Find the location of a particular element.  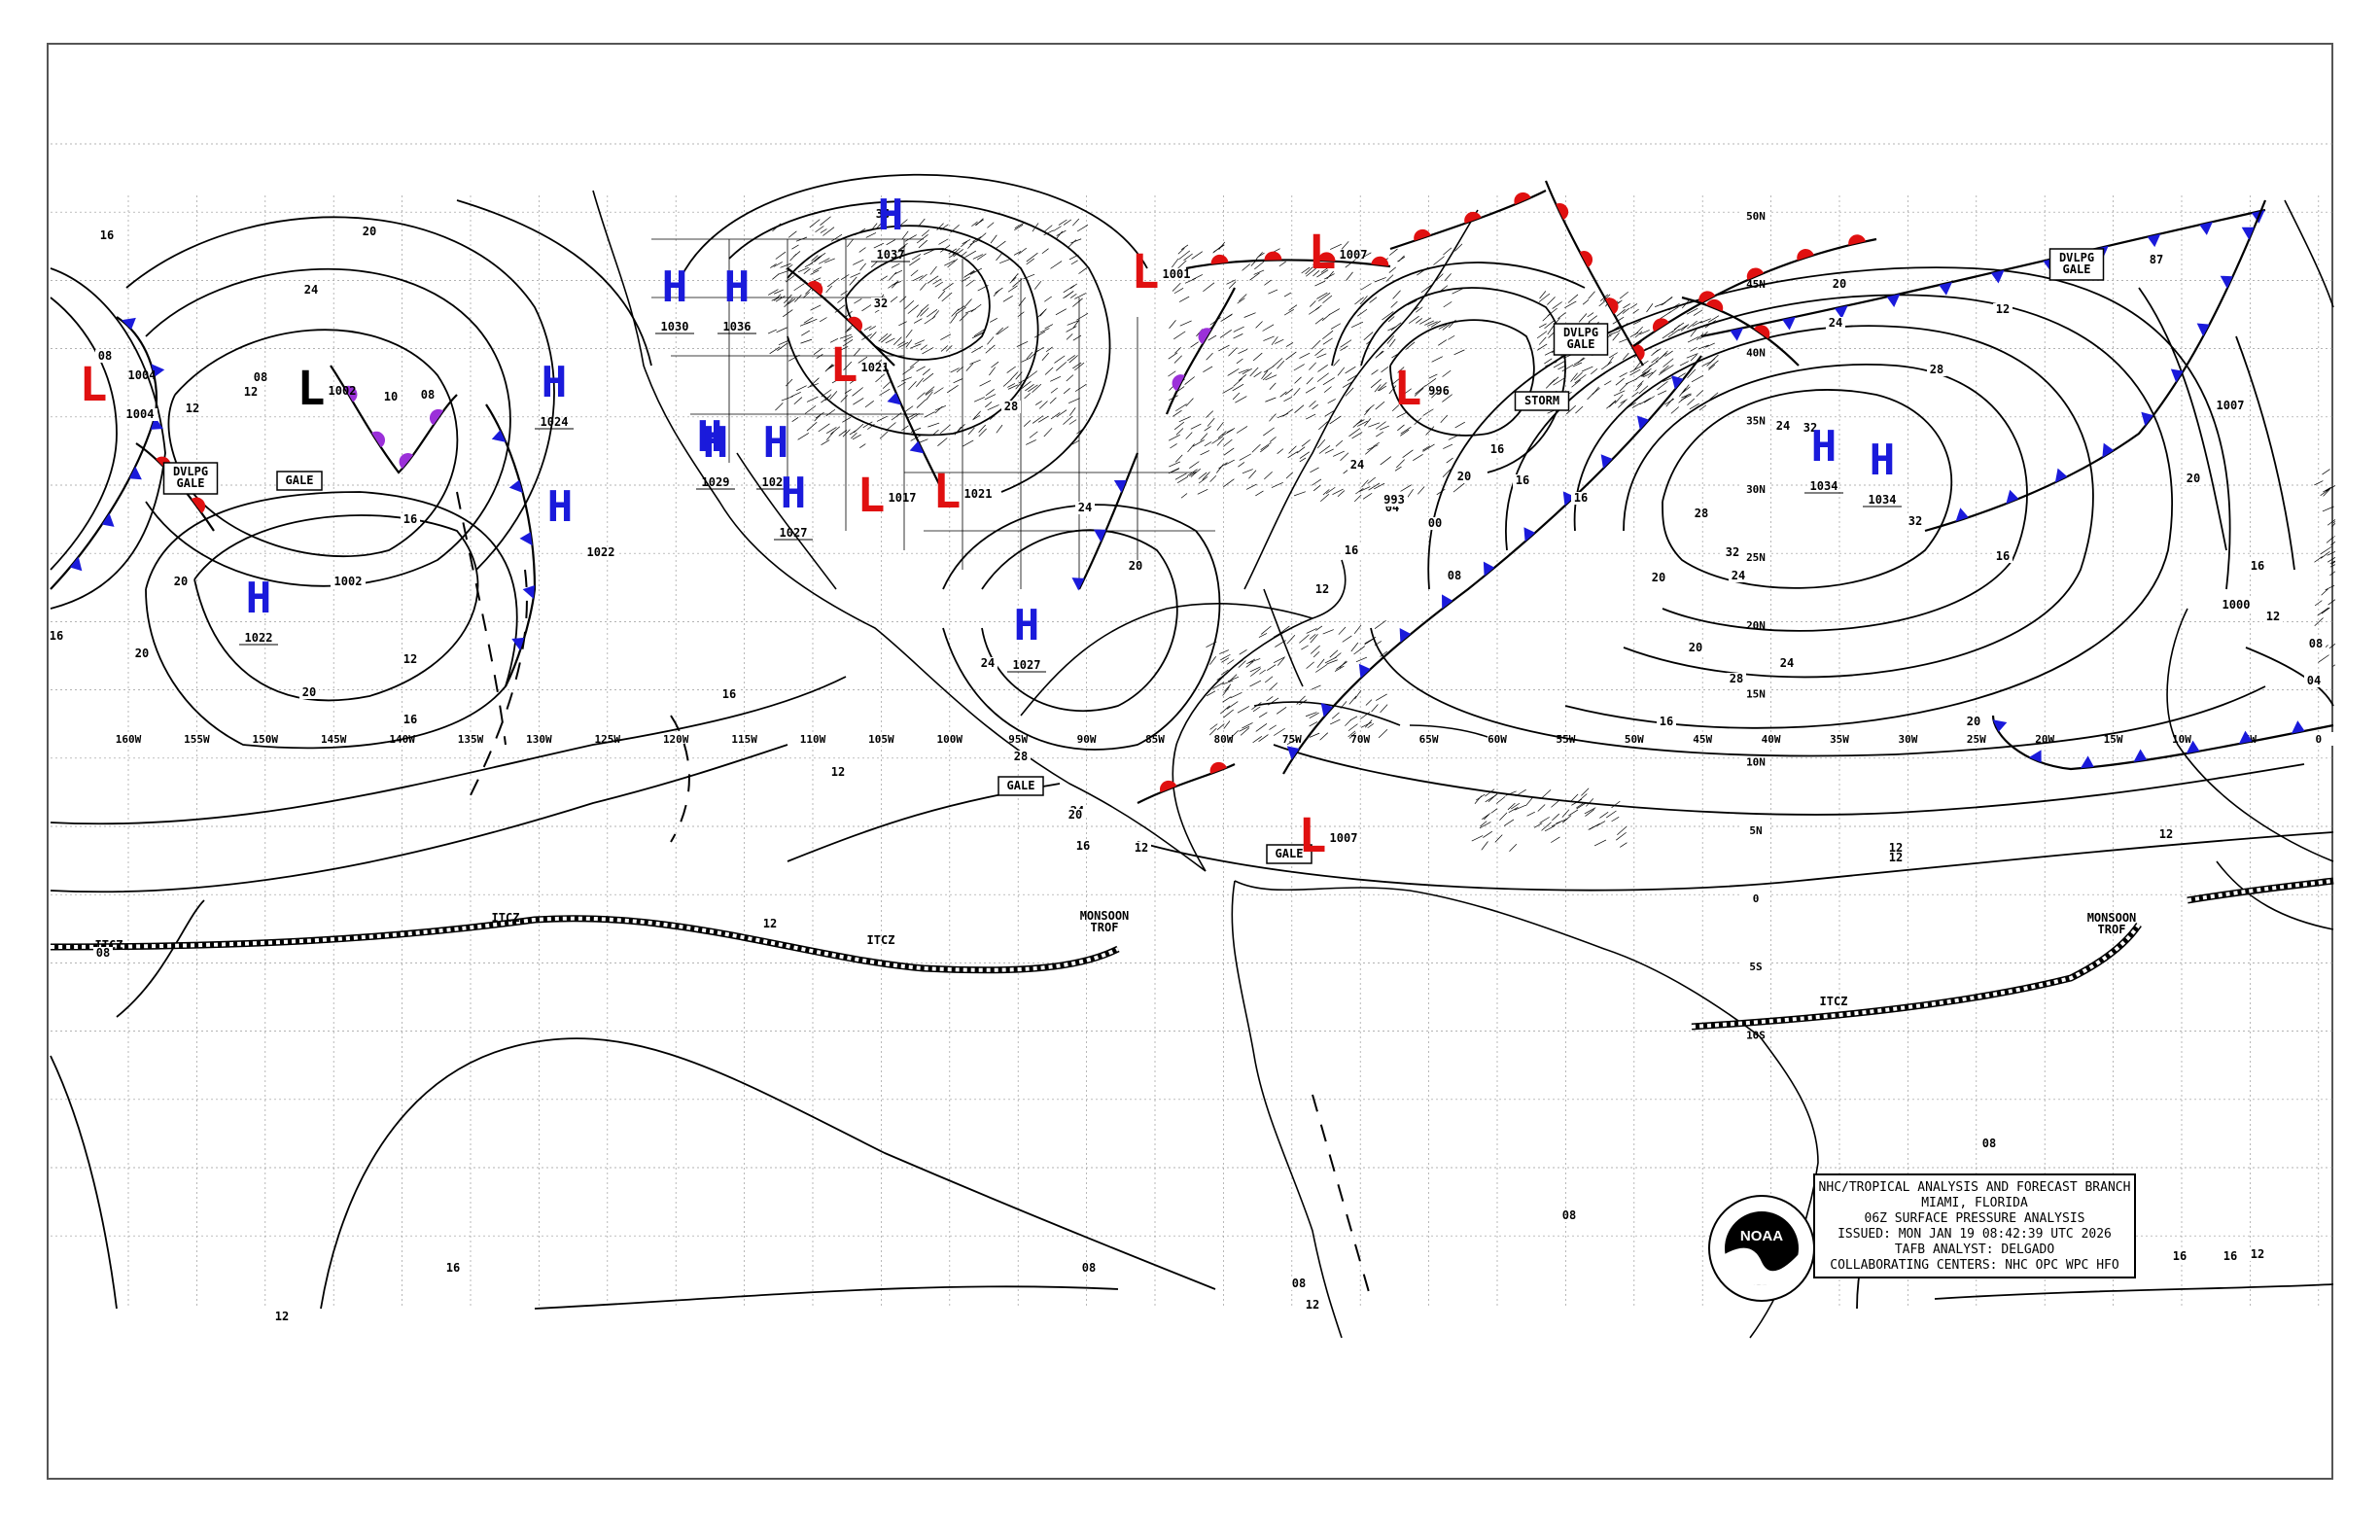

isobar-label: 16 is located at coordinates (1666, 721).